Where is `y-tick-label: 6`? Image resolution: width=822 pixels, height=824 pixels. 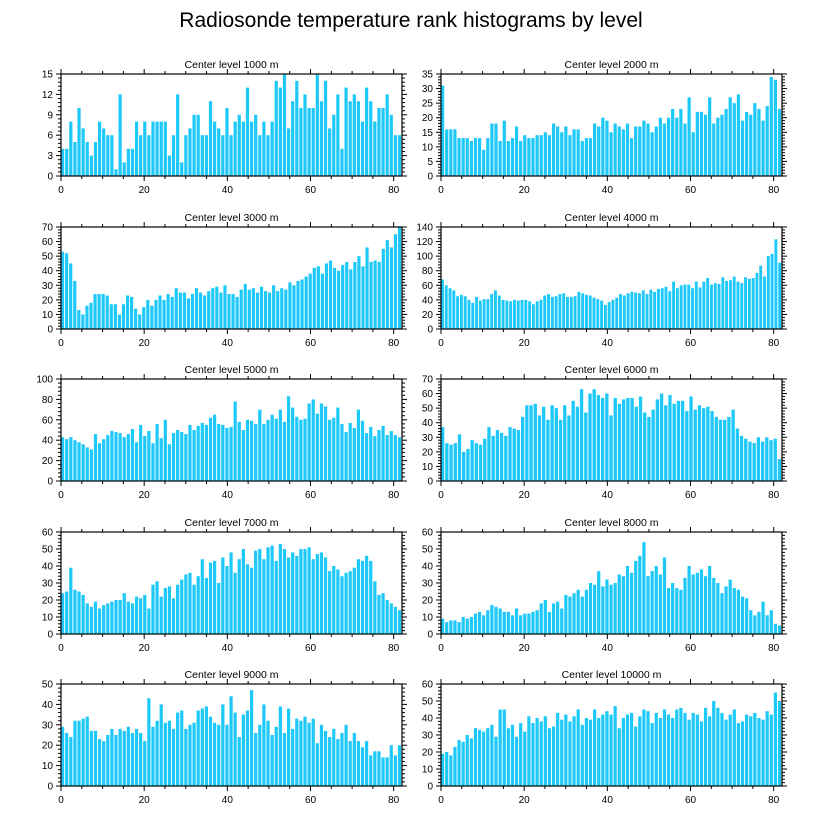 y-tick-label: 6 is located at coordinates (50, 136).